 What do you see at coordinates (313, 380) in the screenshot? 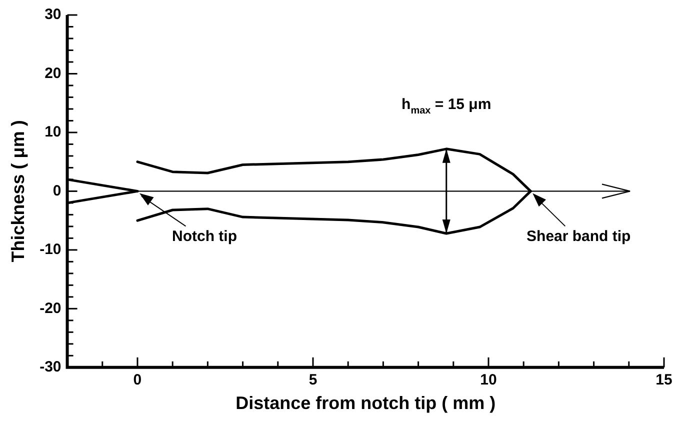
I see `x-tick-label: 5` at bounding box center [313, 380].